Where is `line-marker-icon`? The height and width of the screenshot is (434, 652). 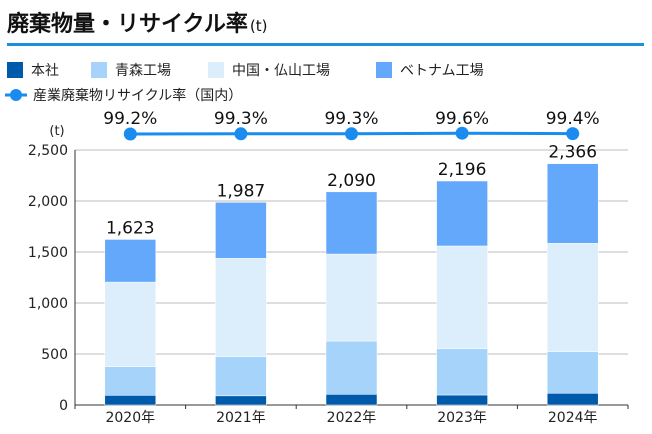 line-marker-icon is located at coordinates (16, 95).